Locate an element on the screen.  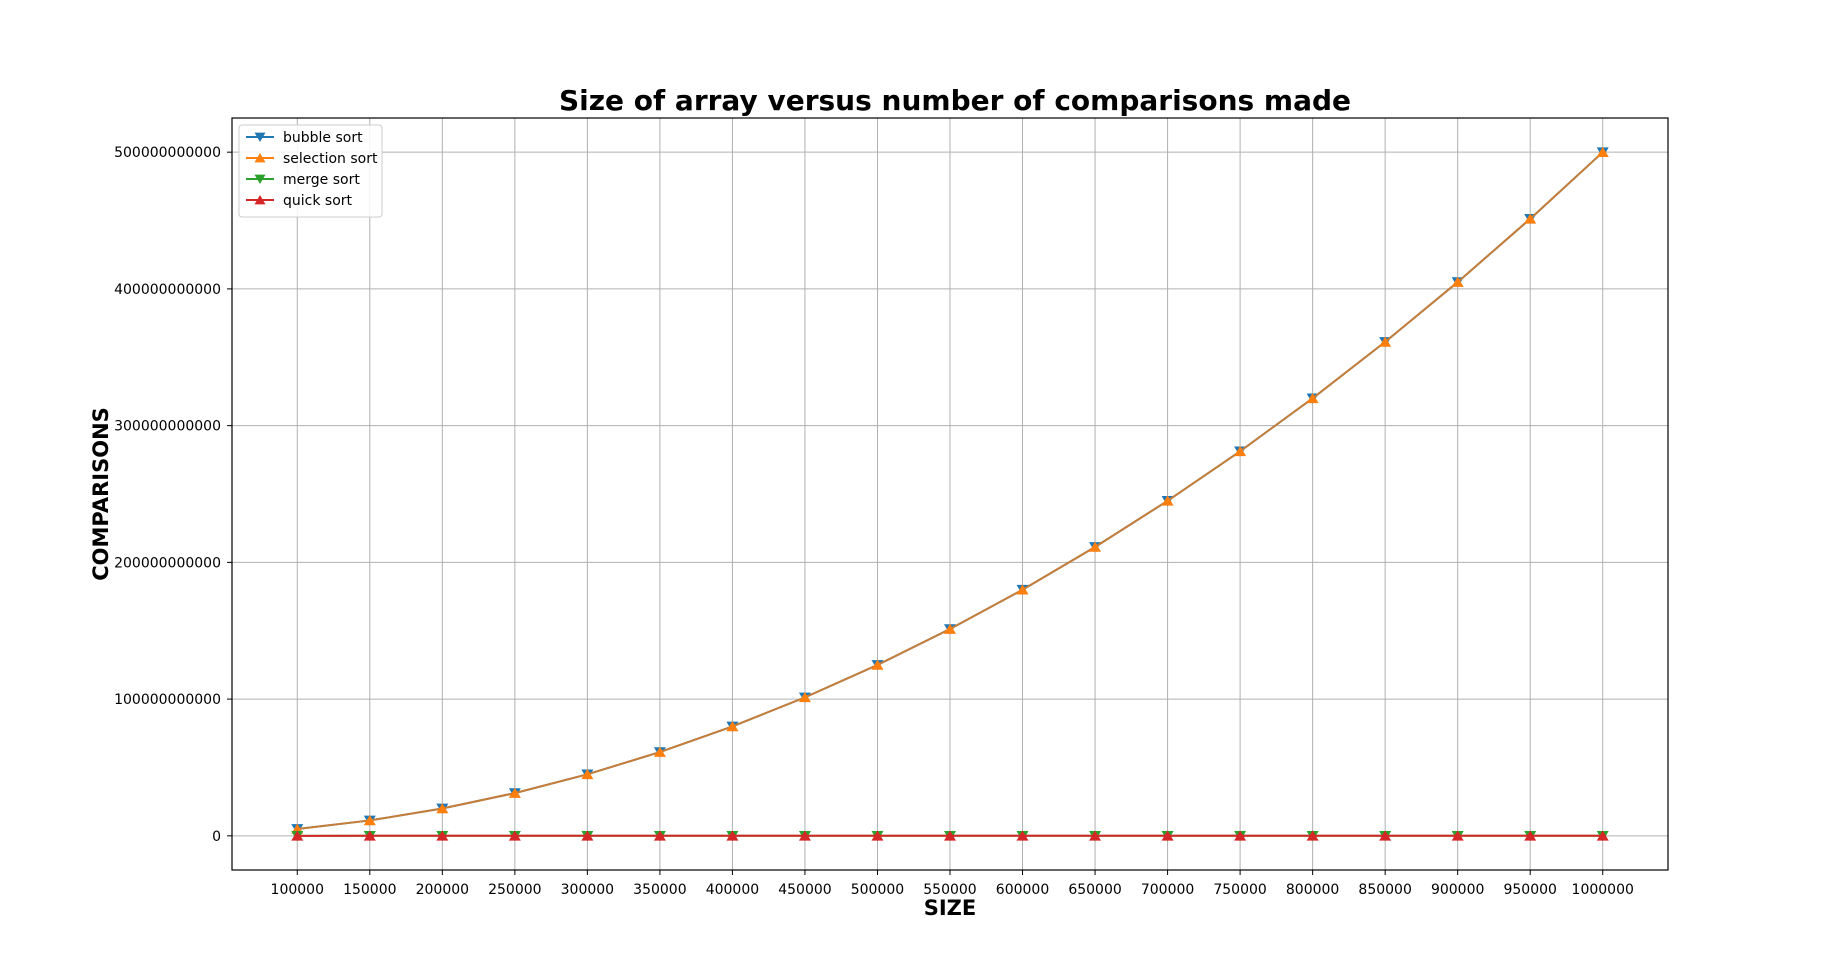
x-tick-label: 550000 is located at coordinates (949, 890).